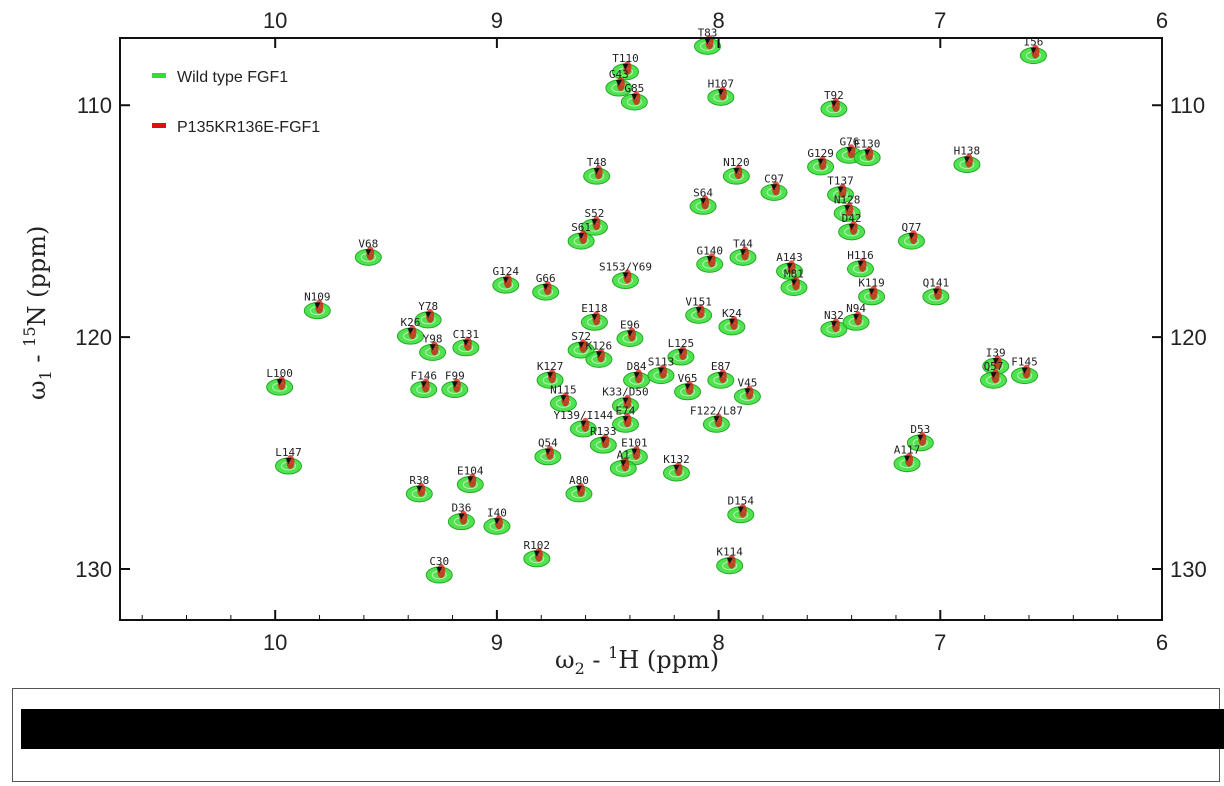 The height and width of the screenshot is (786, 1224). I want to click on peak-label: D53, so click(920, 429).